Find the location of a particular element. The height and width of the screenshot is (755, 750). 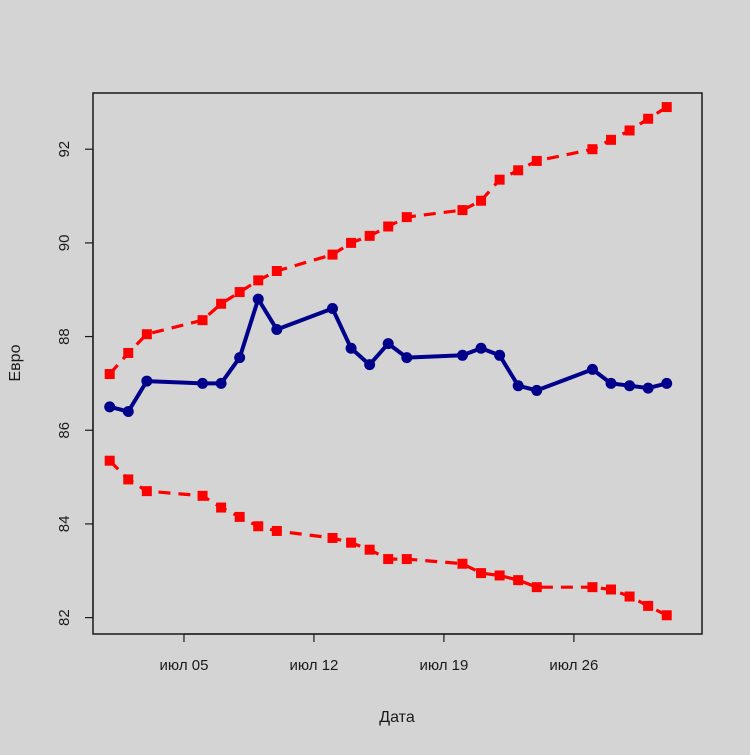

x-tick-label: июл 19 is located at coordinates (443, 665).